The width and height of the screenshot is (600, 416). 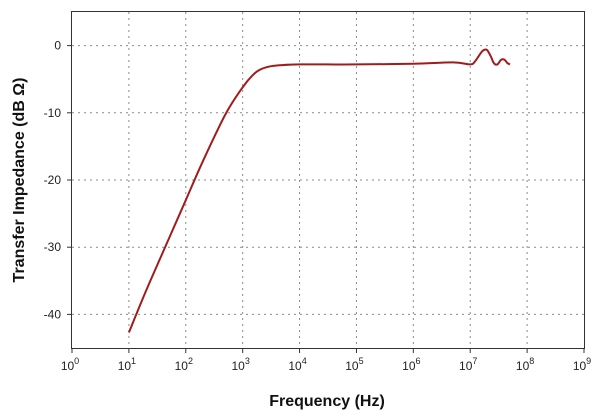 I want to click on x-tick-labels: 10⁰ 10¹ 10² 10³ 10⁴ 10⁵ 10⁶ 10⁷ 10⁸ 10⁹, so click(x=326, y=364).